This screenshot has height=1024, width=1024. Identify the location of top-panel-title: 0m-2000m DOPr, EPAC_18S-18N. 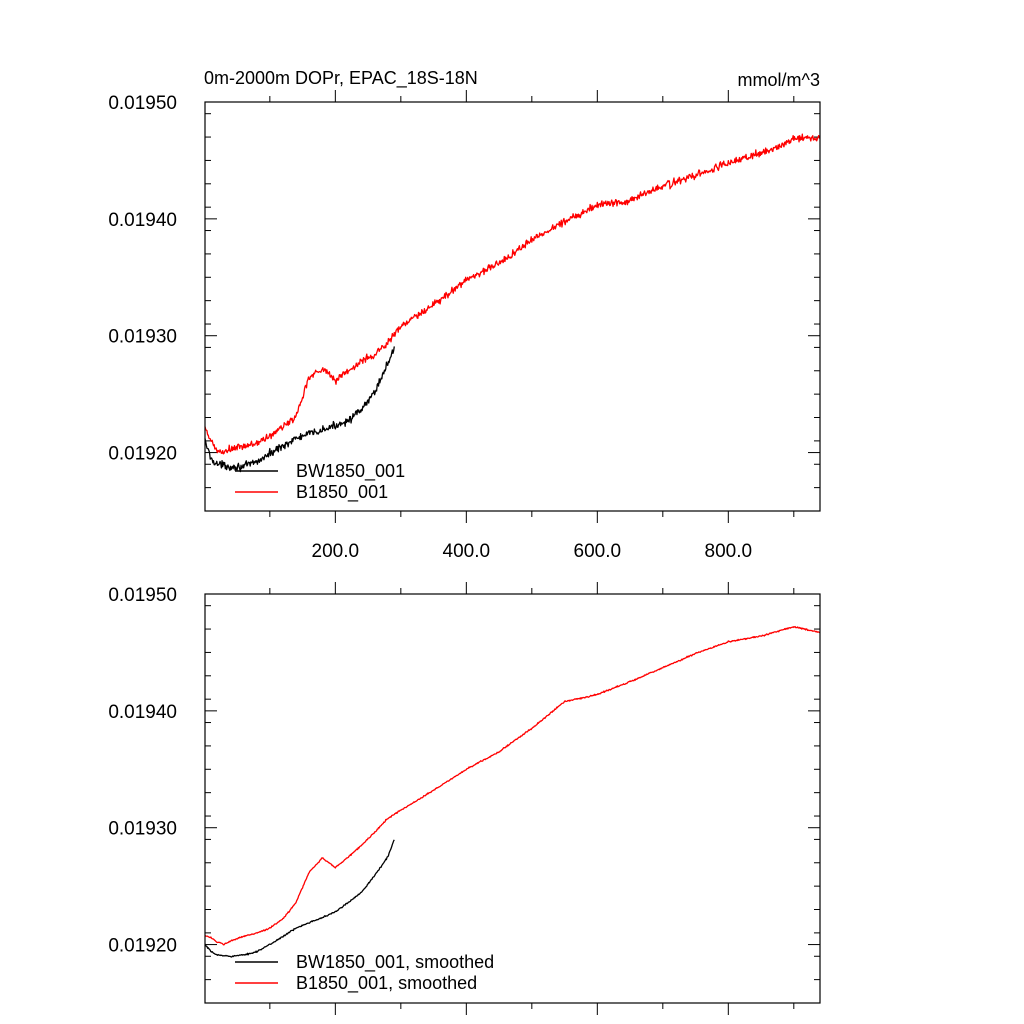
(341, 78).